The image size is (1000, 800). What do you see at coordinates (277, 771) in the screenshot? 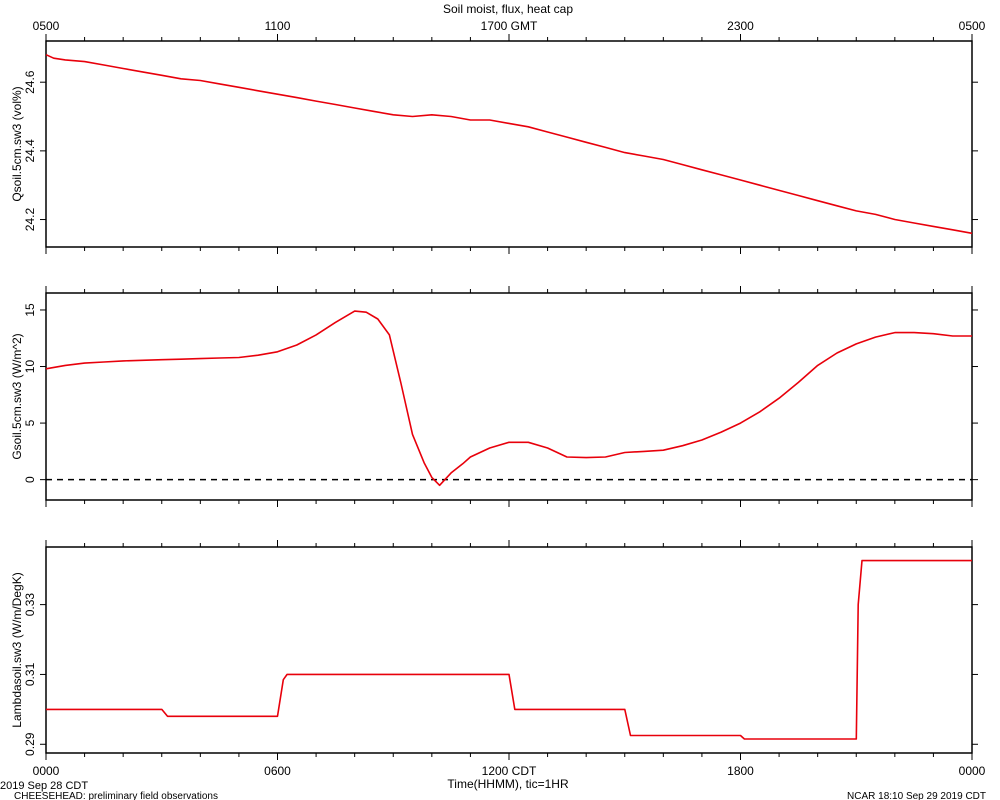
I see `bottom-tick-label: 0600` at bounding box center [277, 771].